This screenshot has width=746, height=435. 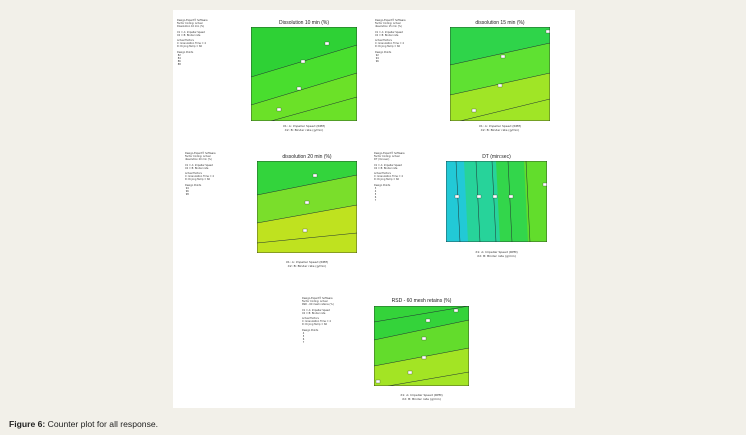 I want to click on caption-text: Counter plot for all response., so click(x=102, y=424).